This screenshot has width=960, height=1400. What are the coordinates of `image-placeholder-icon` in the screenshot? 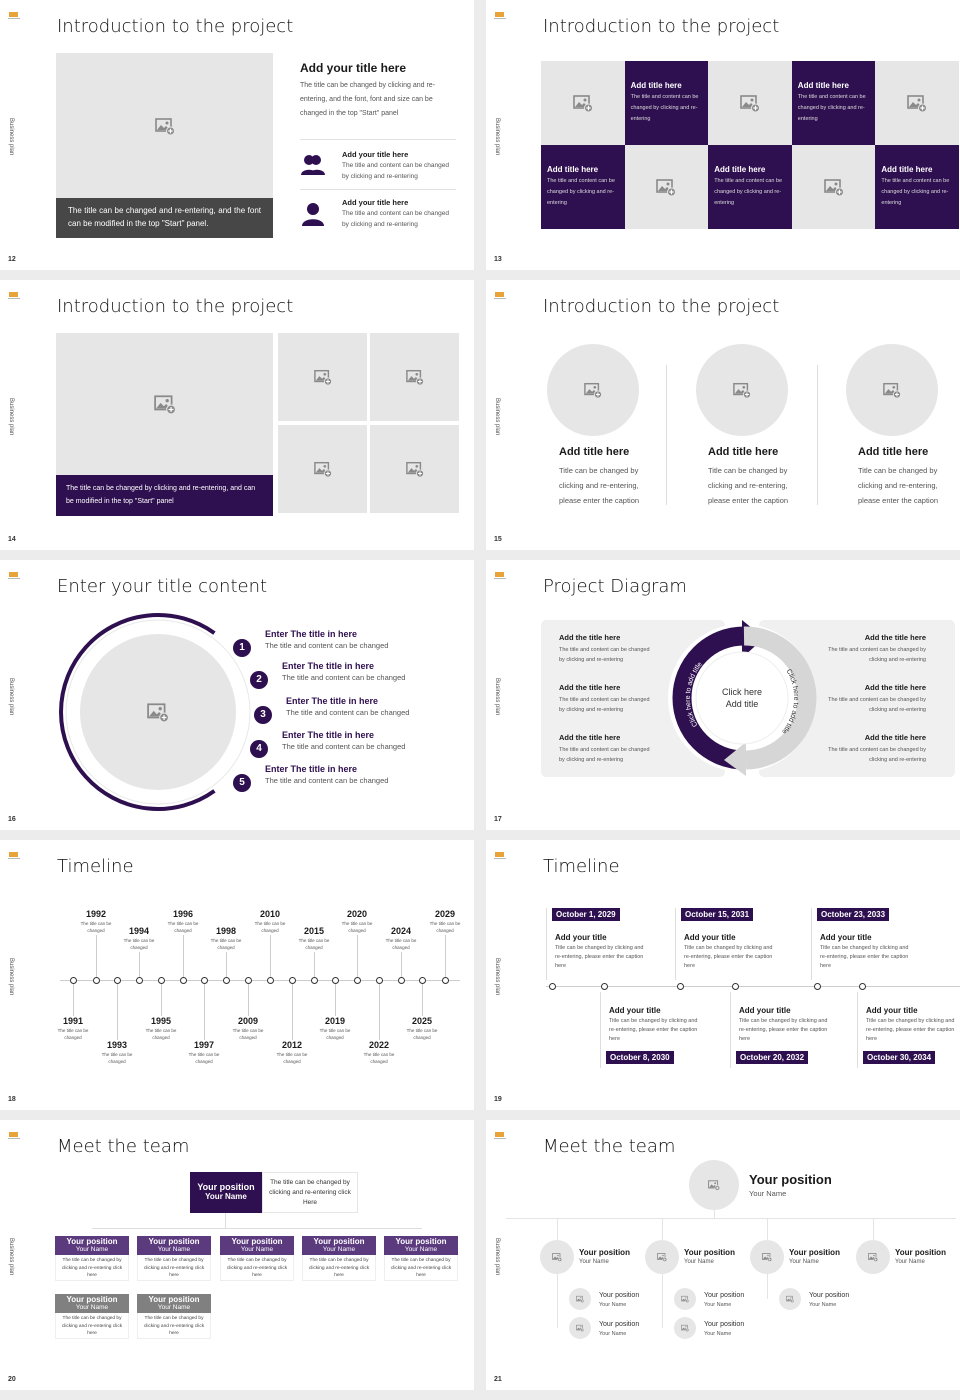 It's located at (662, 1257).